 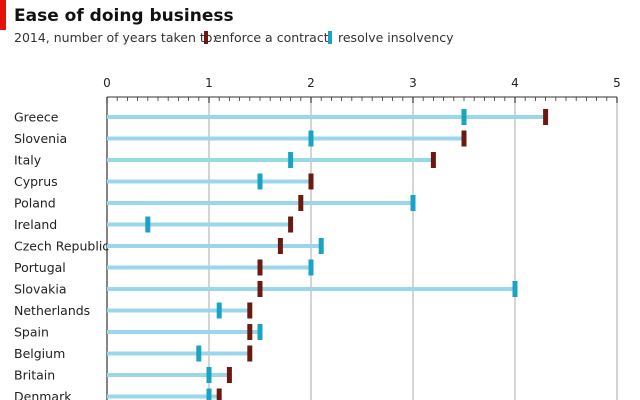 What do you see at coordinates (35, 203) in the screenshot?
I see `country-label: Poland` at bounding box center [35, 203].